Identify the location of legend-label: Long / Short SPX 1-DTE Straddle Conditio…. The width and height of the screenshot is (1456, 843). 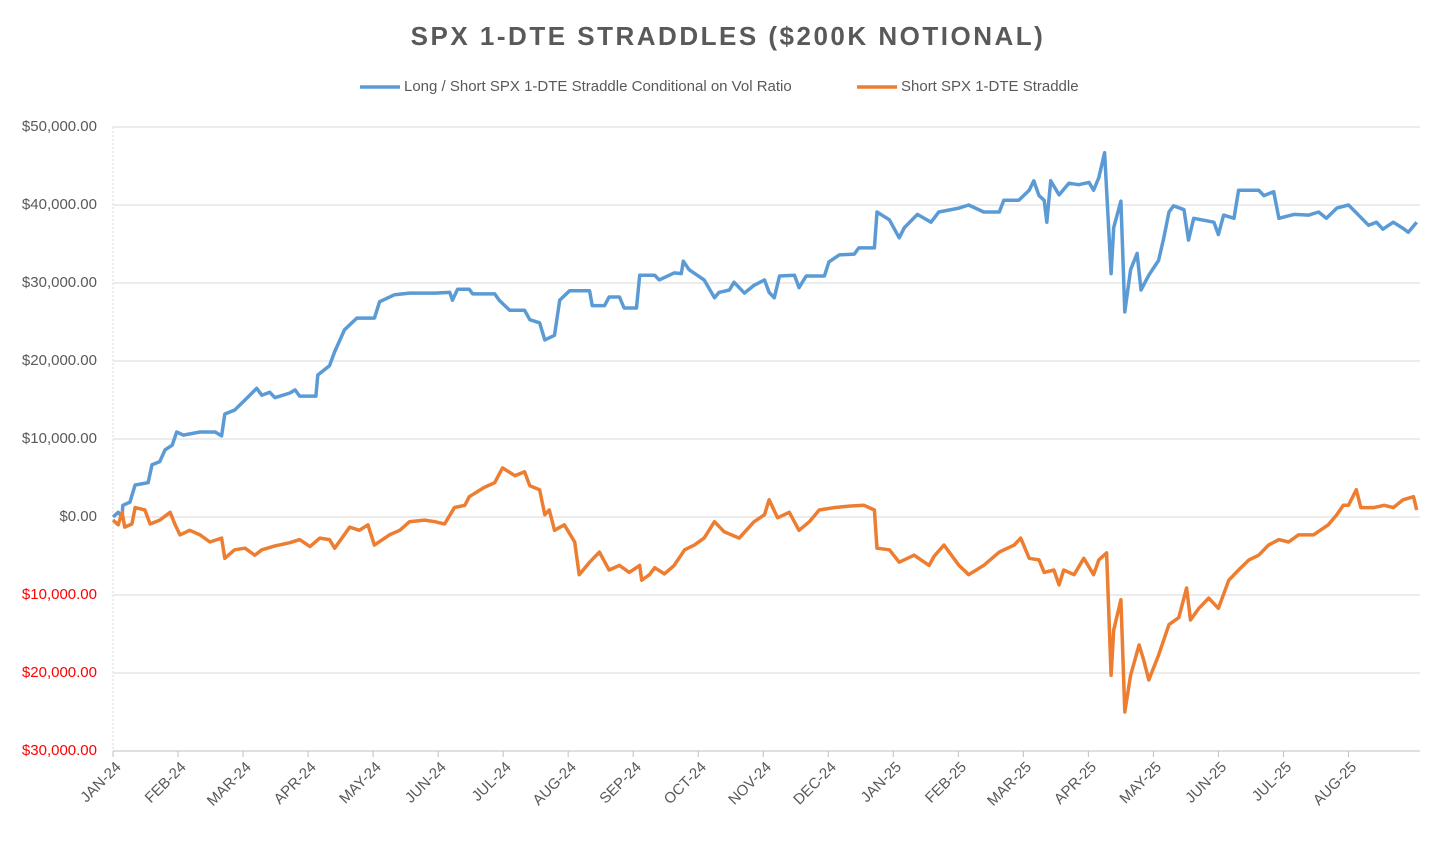
(598, 86).